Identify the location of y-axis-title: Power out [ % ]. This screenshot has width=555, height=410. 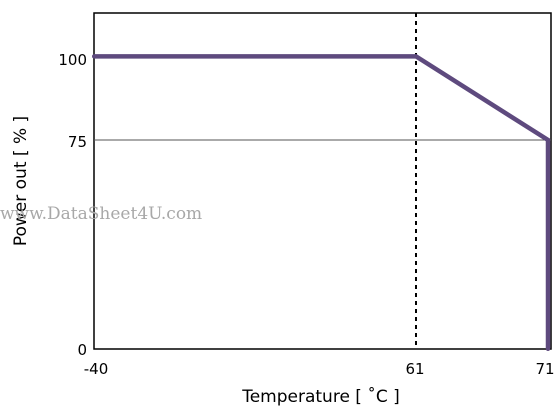
(21, 181).